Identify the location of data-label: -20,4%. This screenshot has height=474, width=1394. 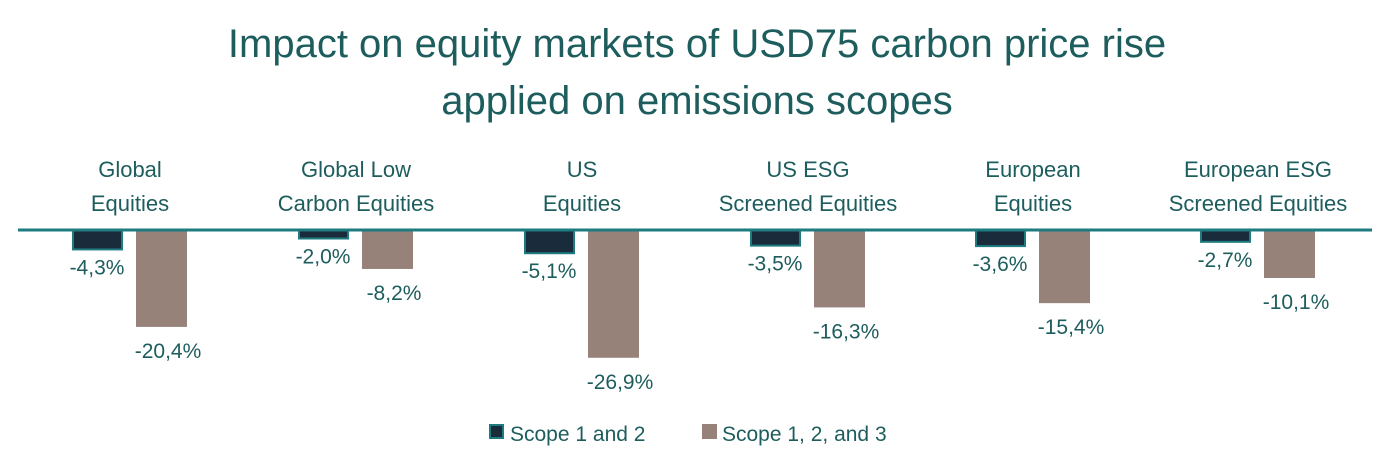
(168, 351).